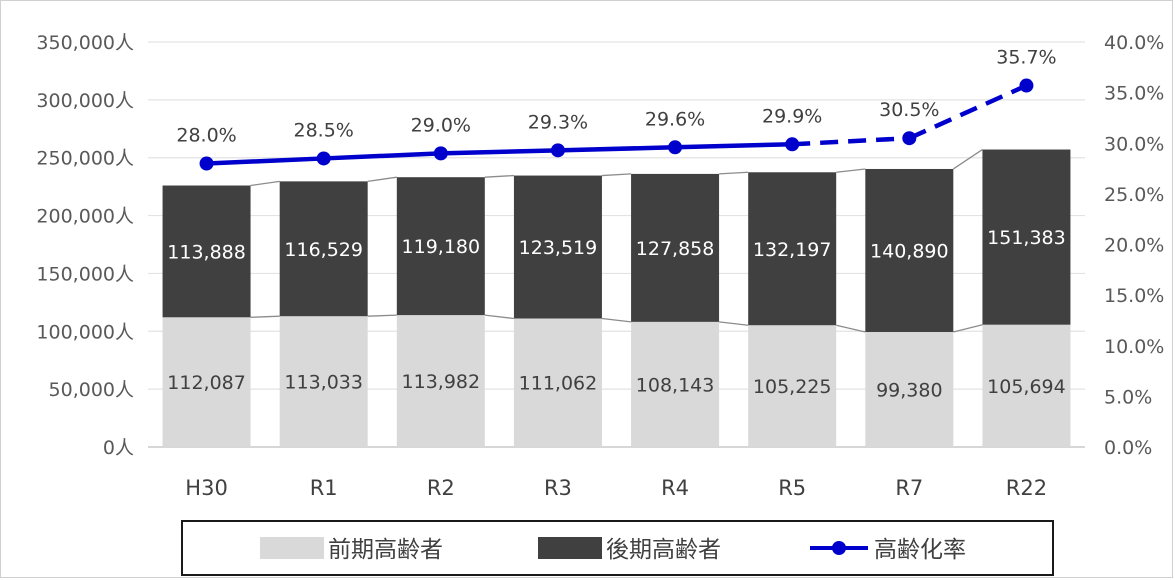 Image resolution: width=1175 pixels, height=580 pixels. I want to click on legend: 前期高齢者 後期高齢者 高齢化率, so click(617, 548).